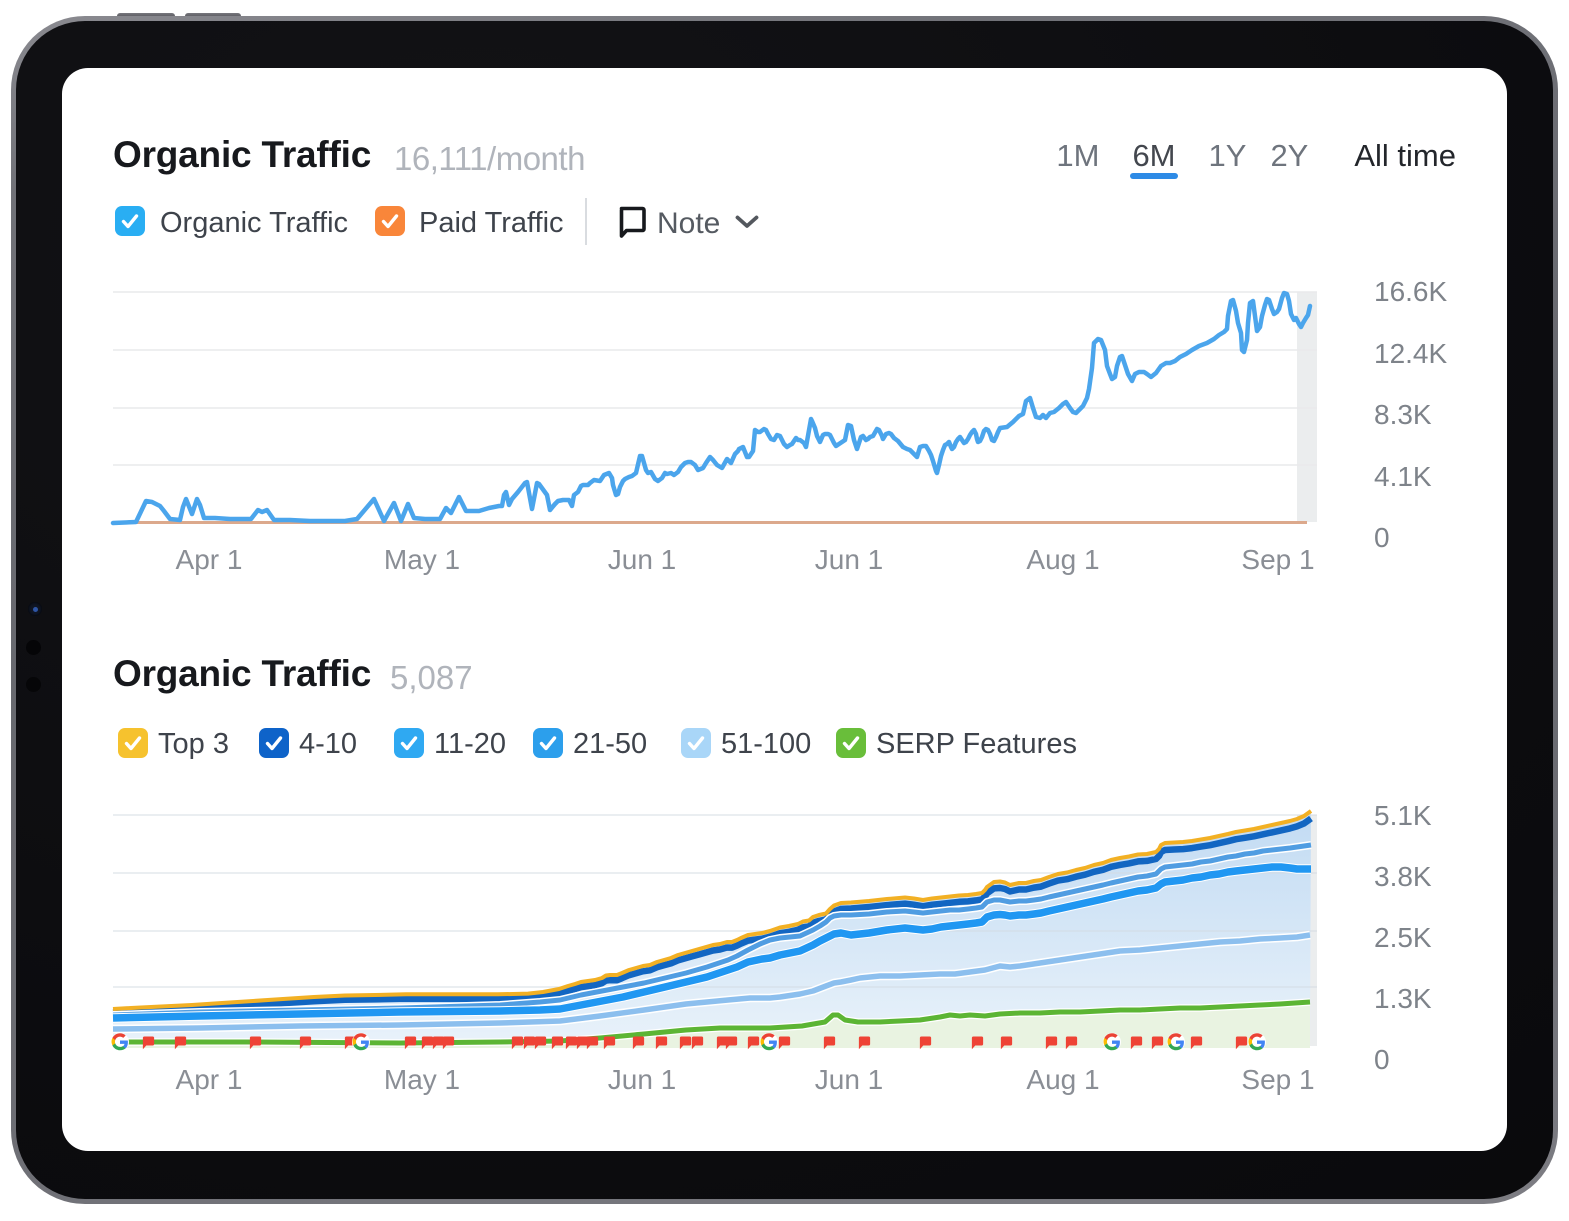  I want to click on svg-text: 1.3K, so click(1403, 998).